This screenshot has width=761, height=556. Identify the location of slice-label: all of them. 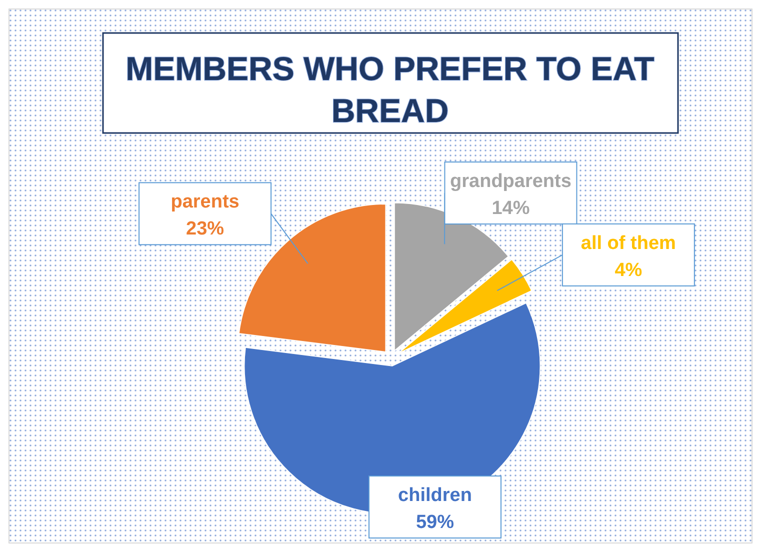
(628, 243).